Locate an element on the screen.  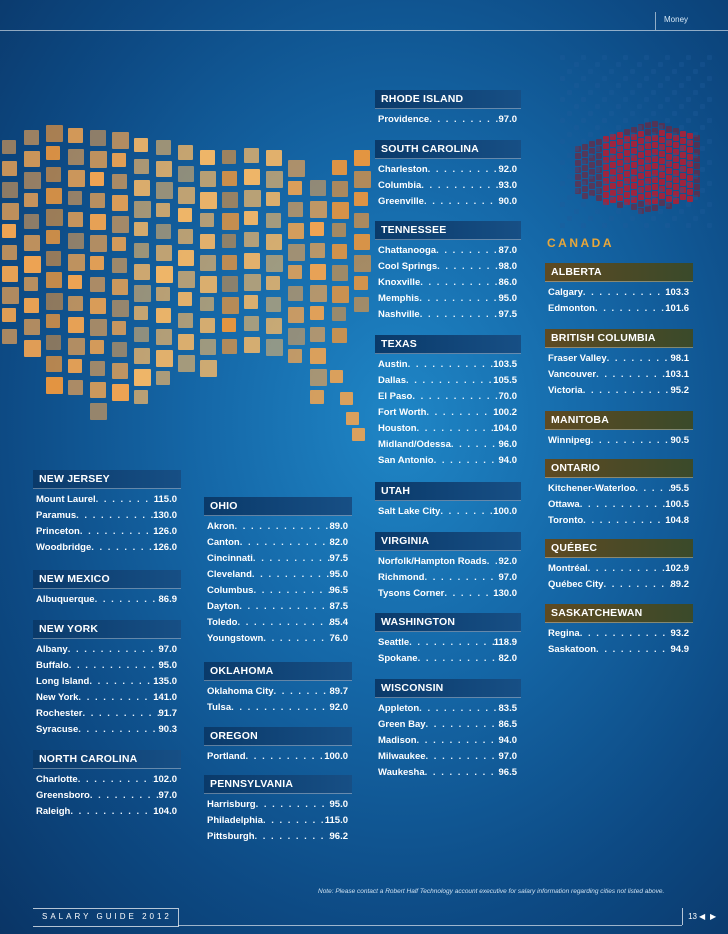
city-name: Youngstown is located at coordinates (235, 638).